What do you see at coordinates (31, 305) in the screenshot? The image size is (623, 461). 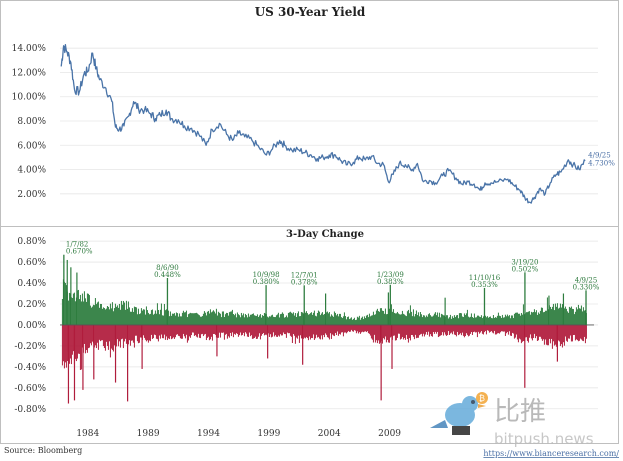 I see `change-y-tick-label: 0.20%` at bounding box center [31, 305].